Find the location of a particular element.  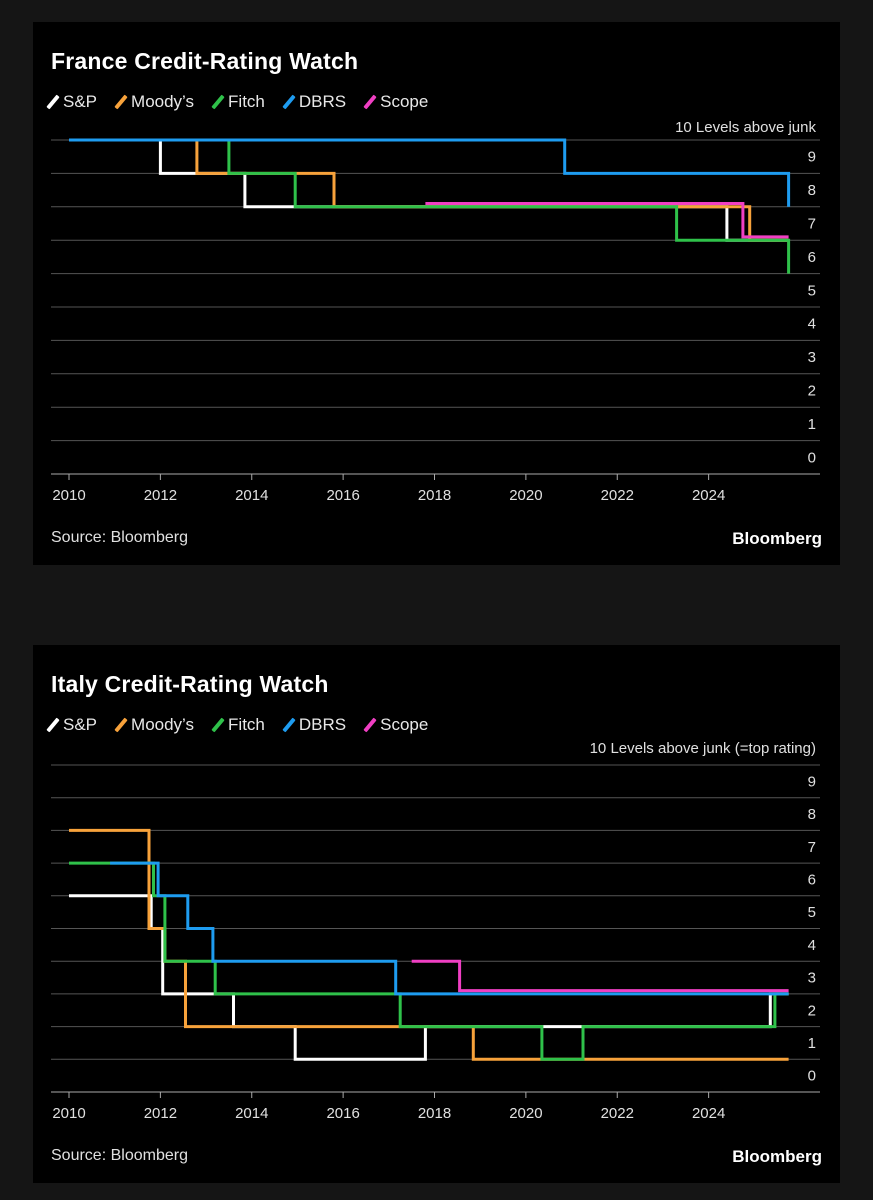

series-line-fitch is located at coordinates (430, 206).